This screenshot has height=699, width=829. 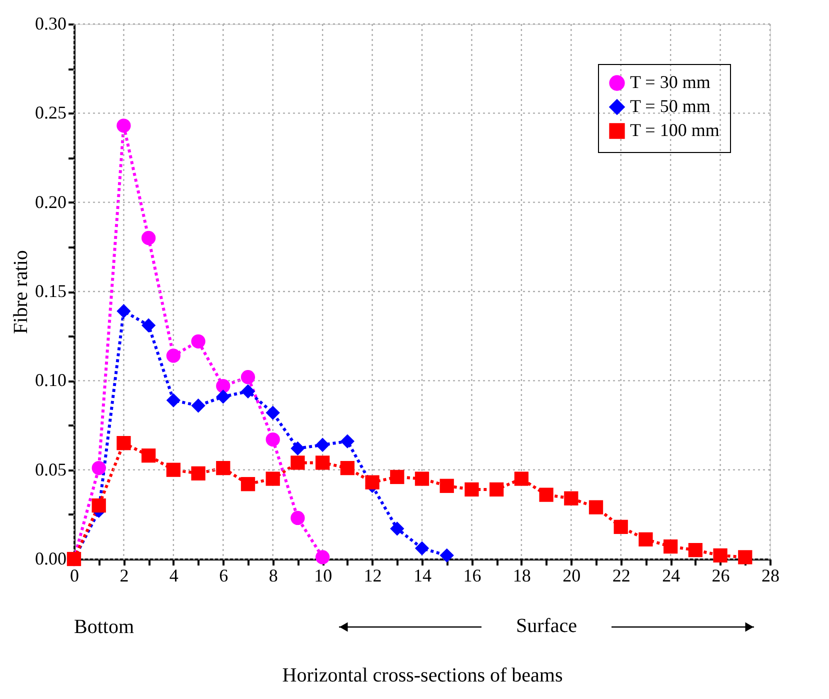 I want to click on x-tick-label: 14, so click(x=423, y=576).